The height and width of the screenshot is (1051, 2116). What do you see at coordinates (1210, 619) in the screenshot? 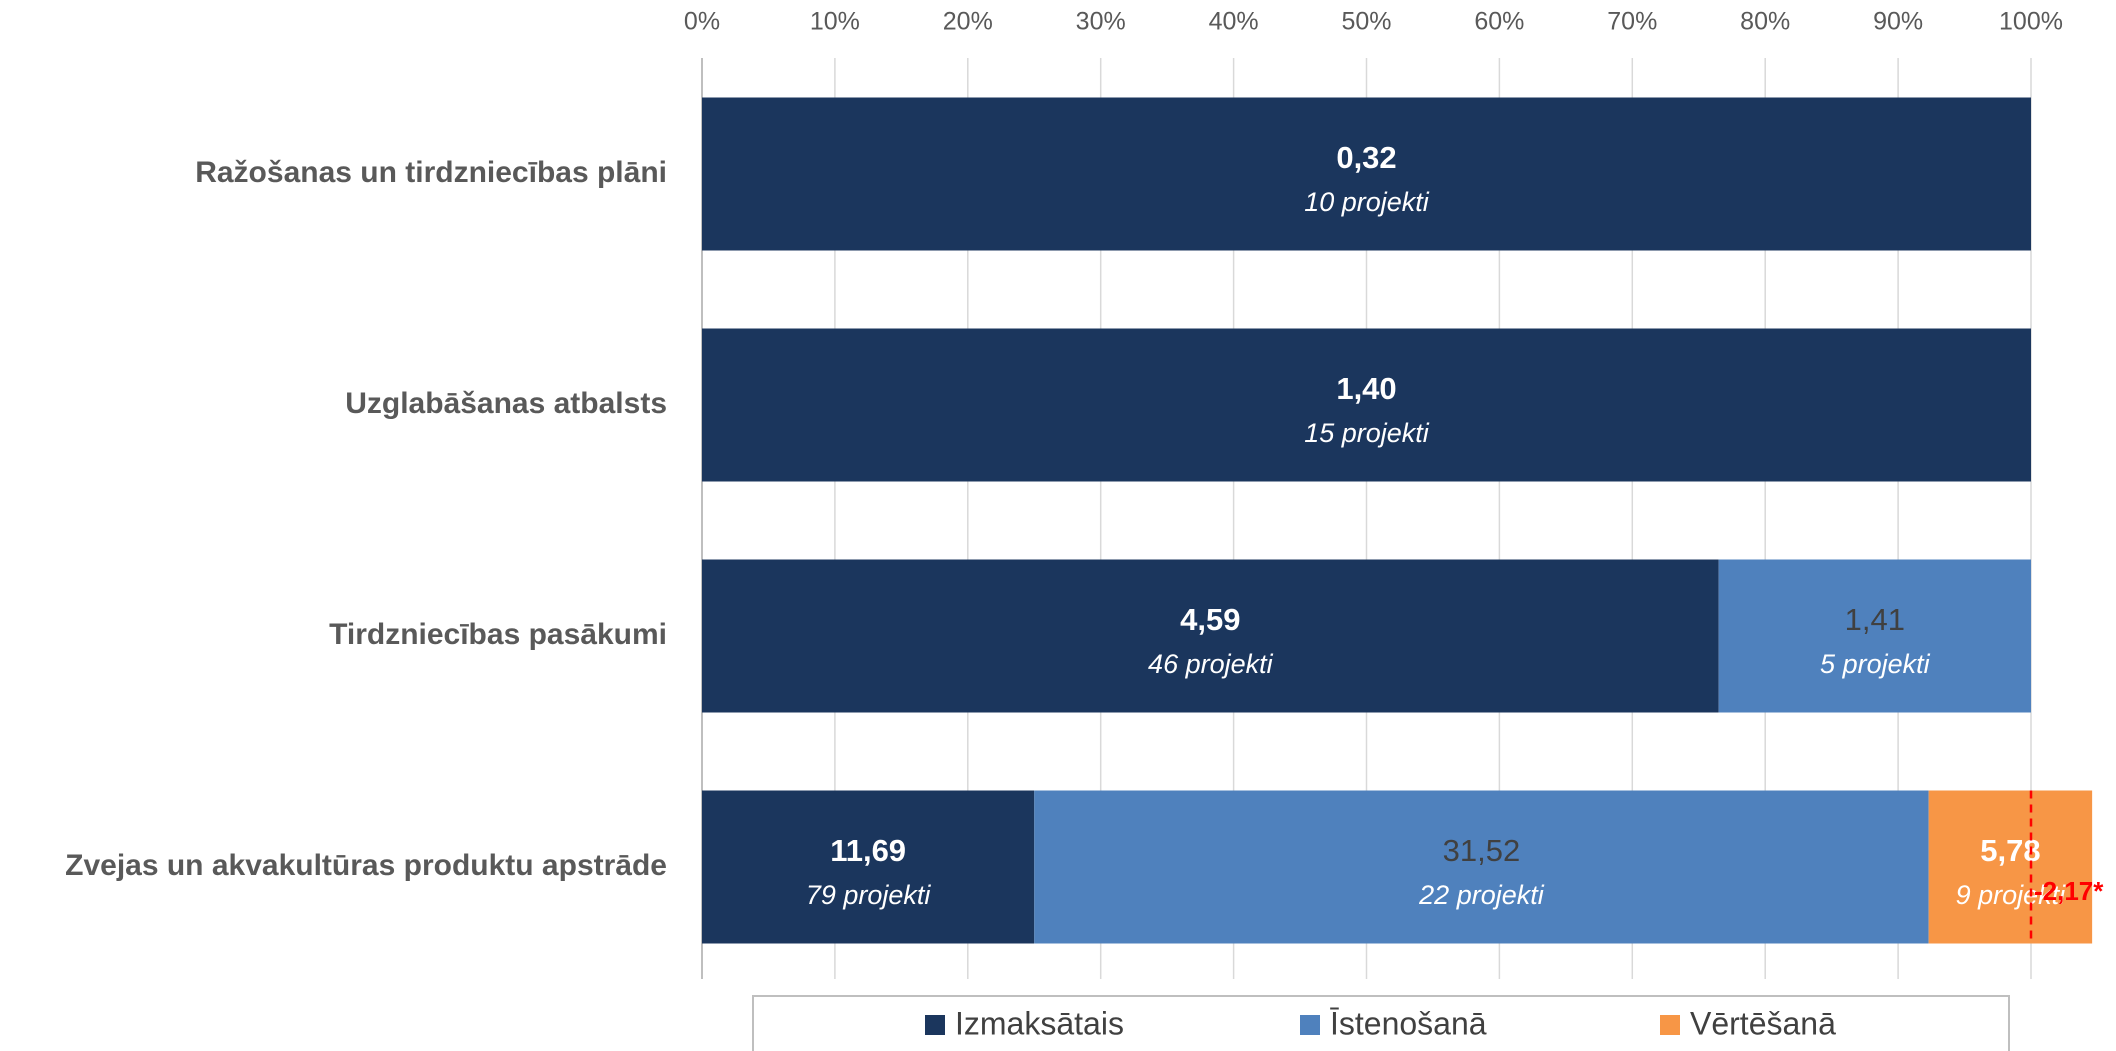
I see `amount-label: 4,59` at bounding box center [1210, 619].